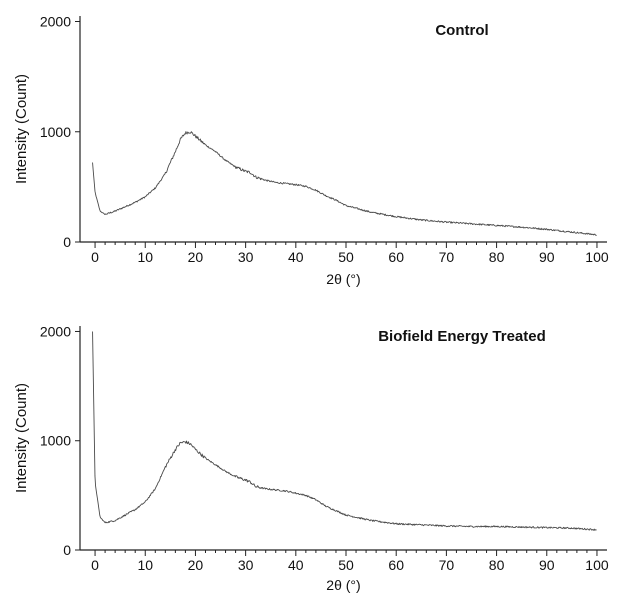  Describe the element at coordinates (196, 565) in the screenshot. I see `x-tick-label: 20` at that location.